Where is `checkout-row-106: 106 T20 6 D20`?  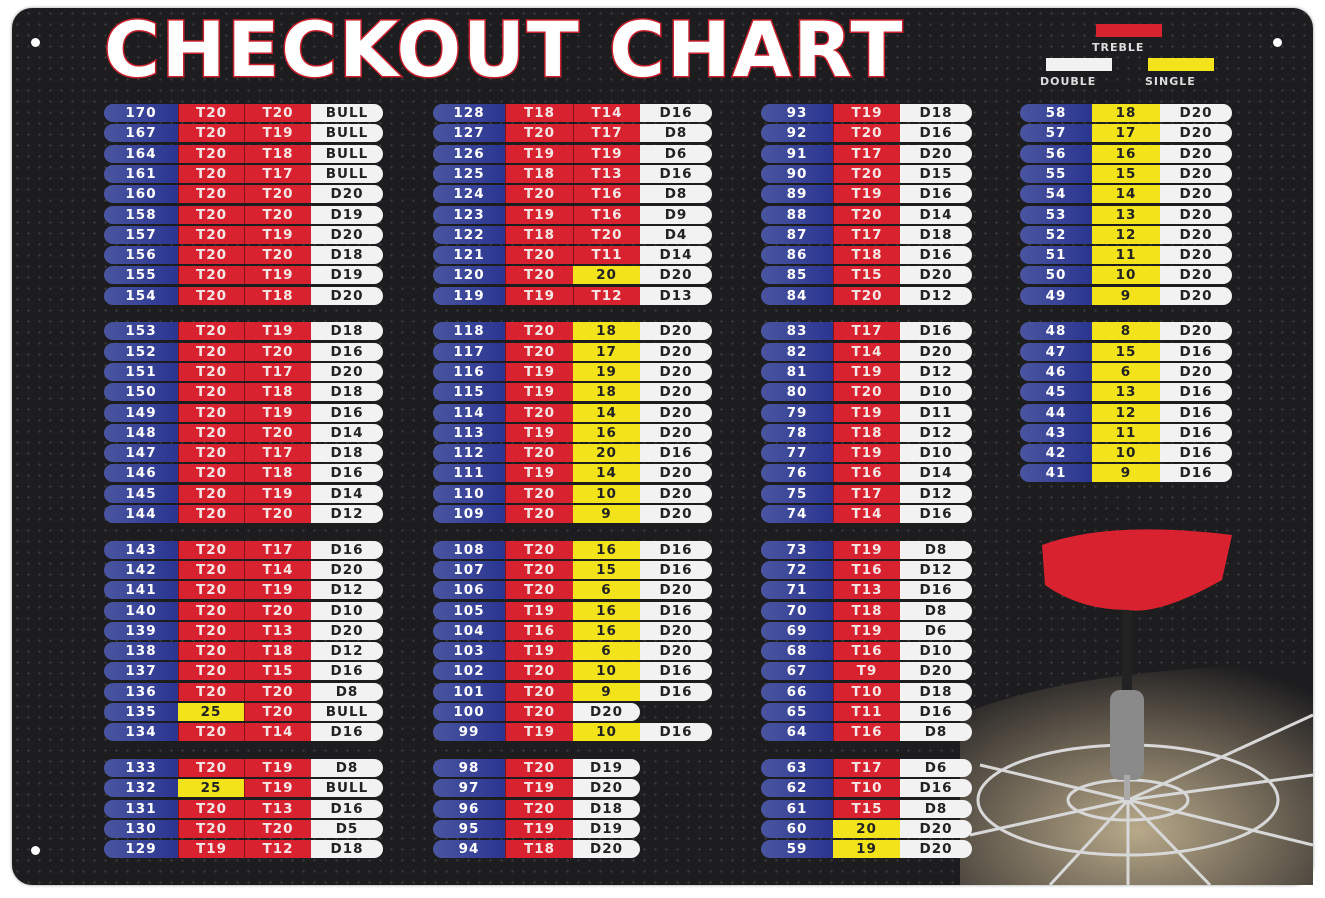
checkout-row-106: 106 T20 6 D20 is located at coordinates (572, 590).